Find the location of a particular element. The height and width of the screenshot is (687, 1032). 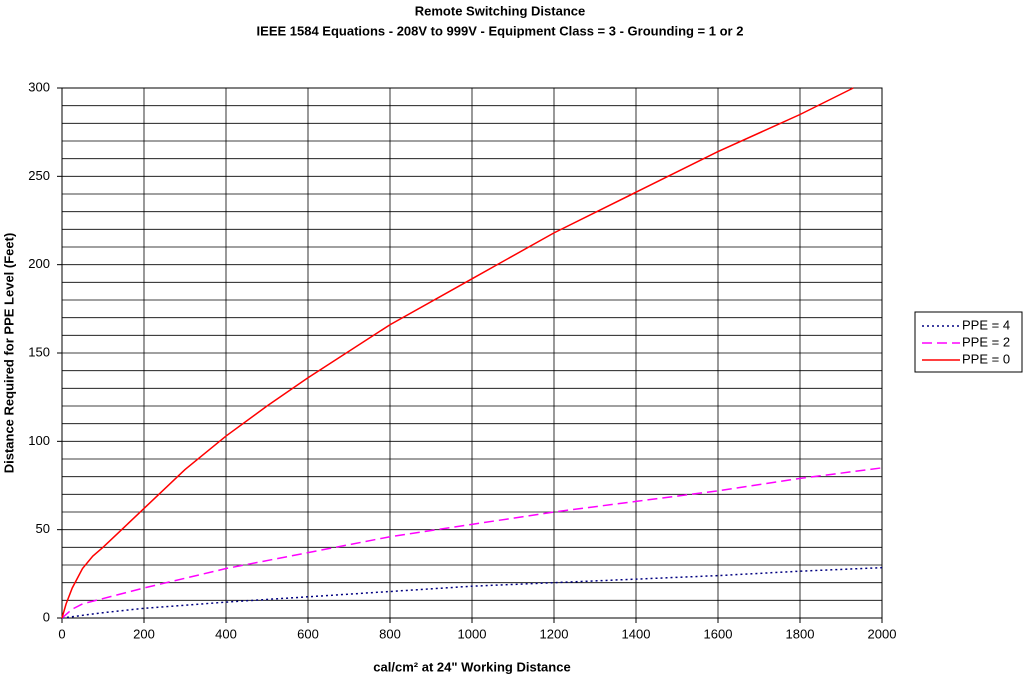

chart-title: Remote Switching Distance is located at coordinates (500, 10).